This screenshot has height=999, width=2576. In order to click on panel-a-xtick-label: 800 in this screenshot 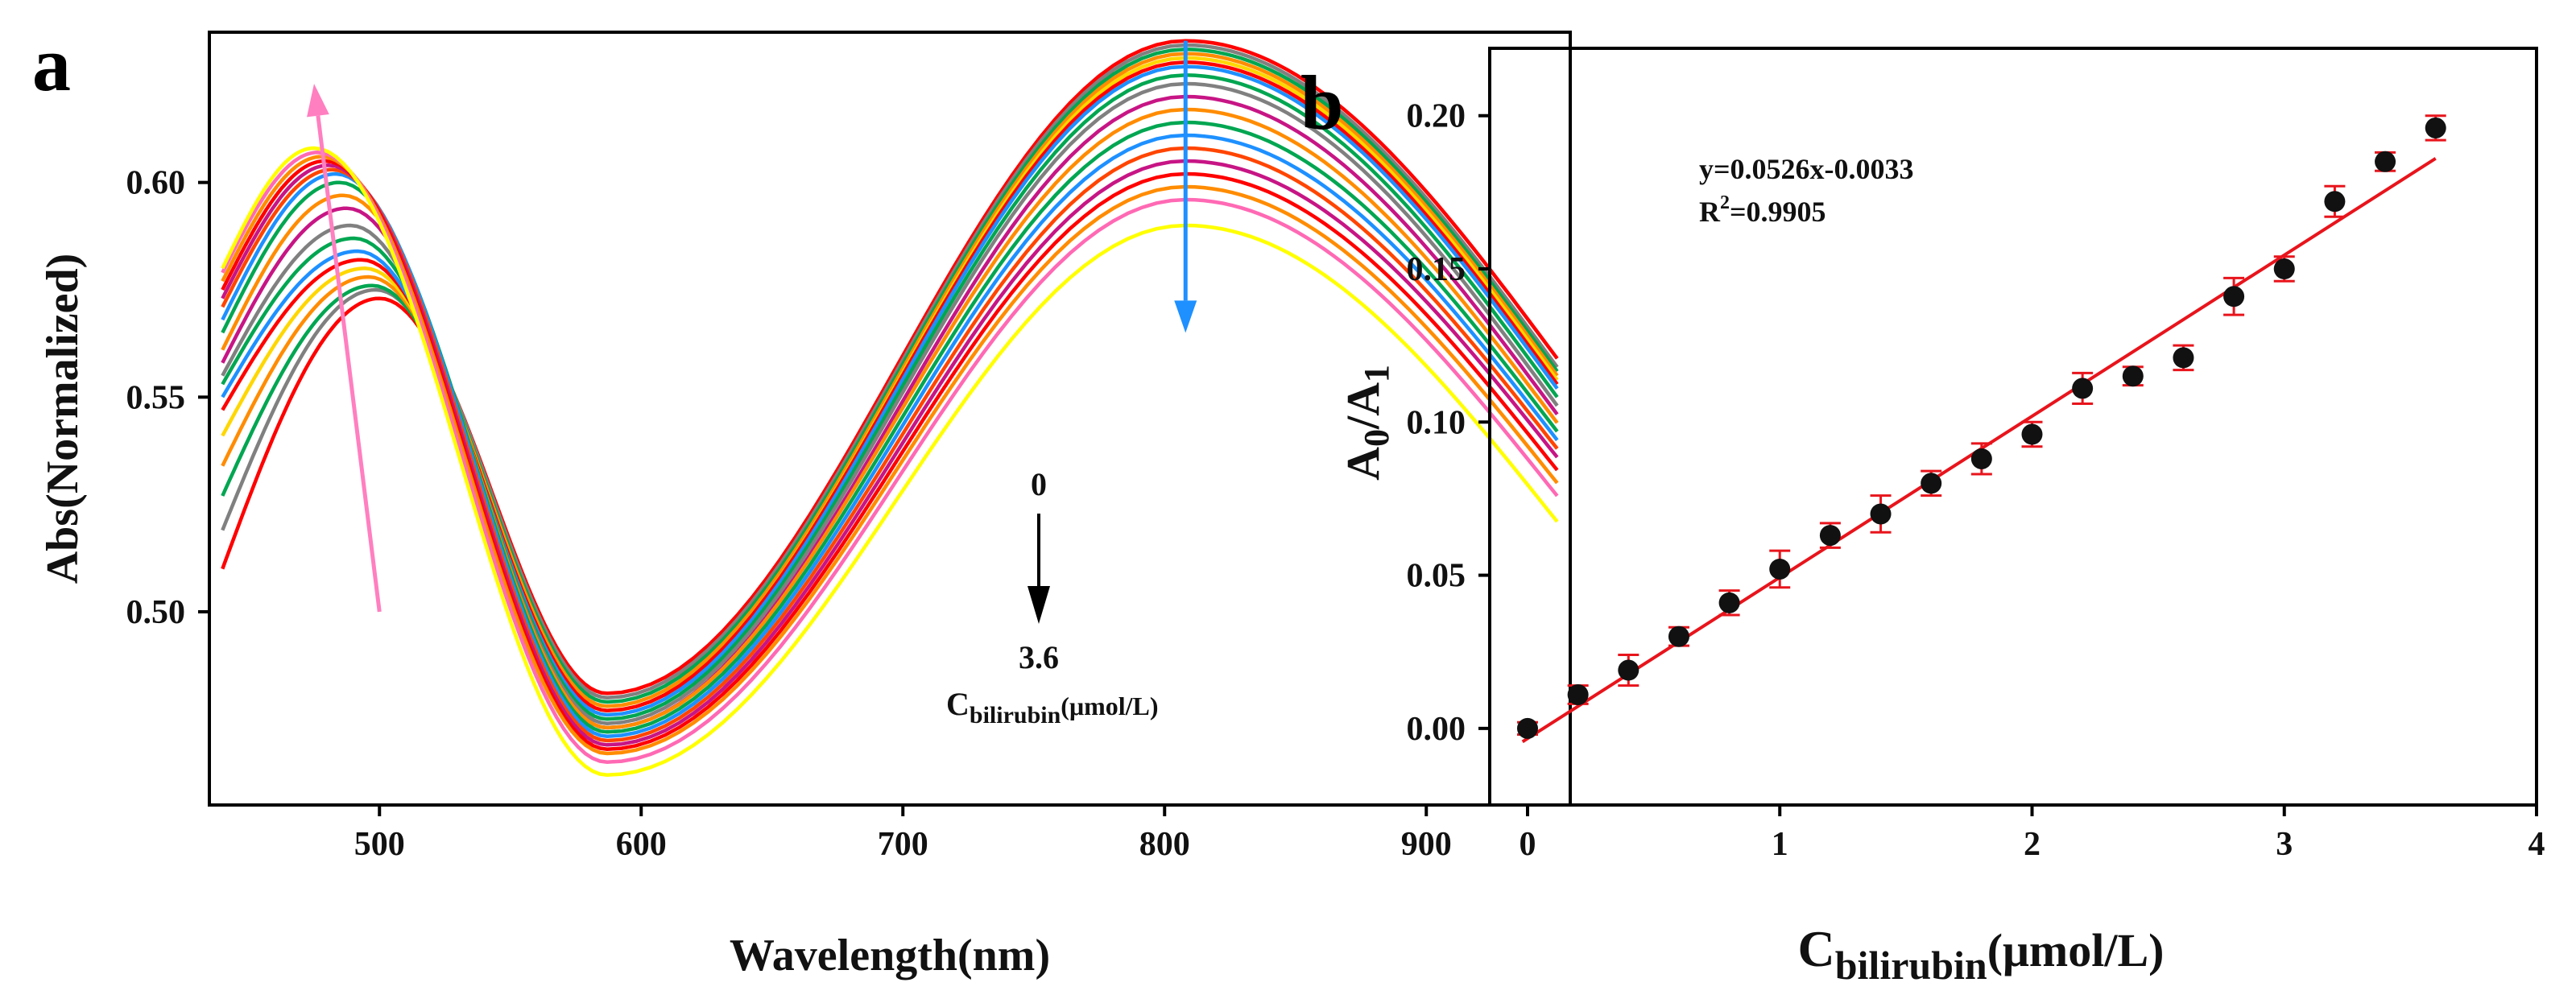, I will do `click(1165, 844)`.